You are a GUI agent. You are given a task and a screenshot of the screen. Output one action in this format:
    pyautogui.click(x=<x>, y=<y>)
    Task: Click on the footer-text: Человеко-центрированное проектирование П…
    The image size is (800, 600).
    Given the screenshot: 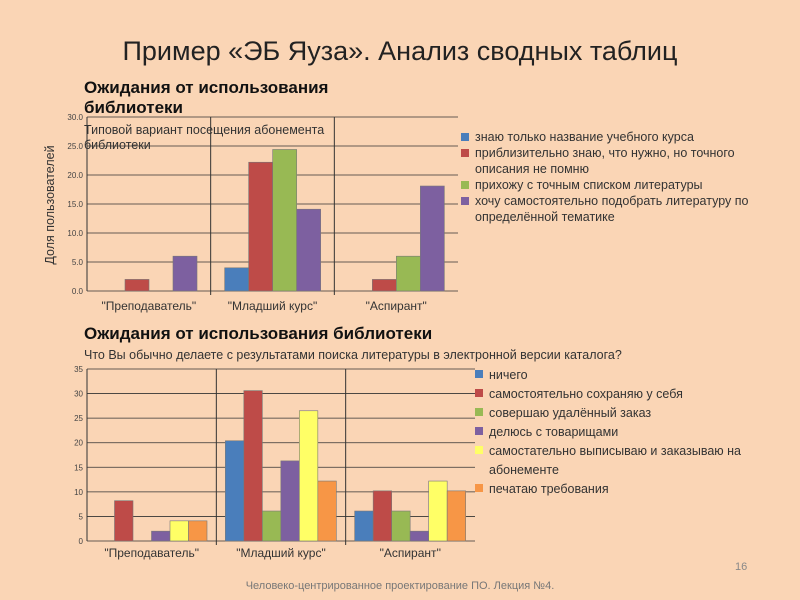 What is the action you would take?
    pyautogui.click(x=400, y=586)
    